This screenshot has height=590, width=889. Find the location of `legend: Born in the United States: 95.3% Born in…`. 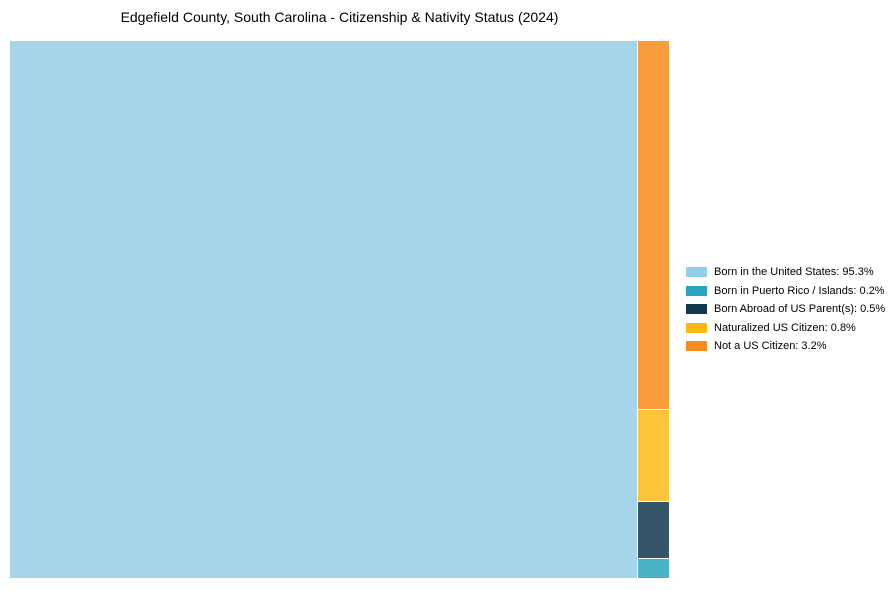

legend: Born in the United States: 95.3% Born in… is located at coordinates (785, 309).